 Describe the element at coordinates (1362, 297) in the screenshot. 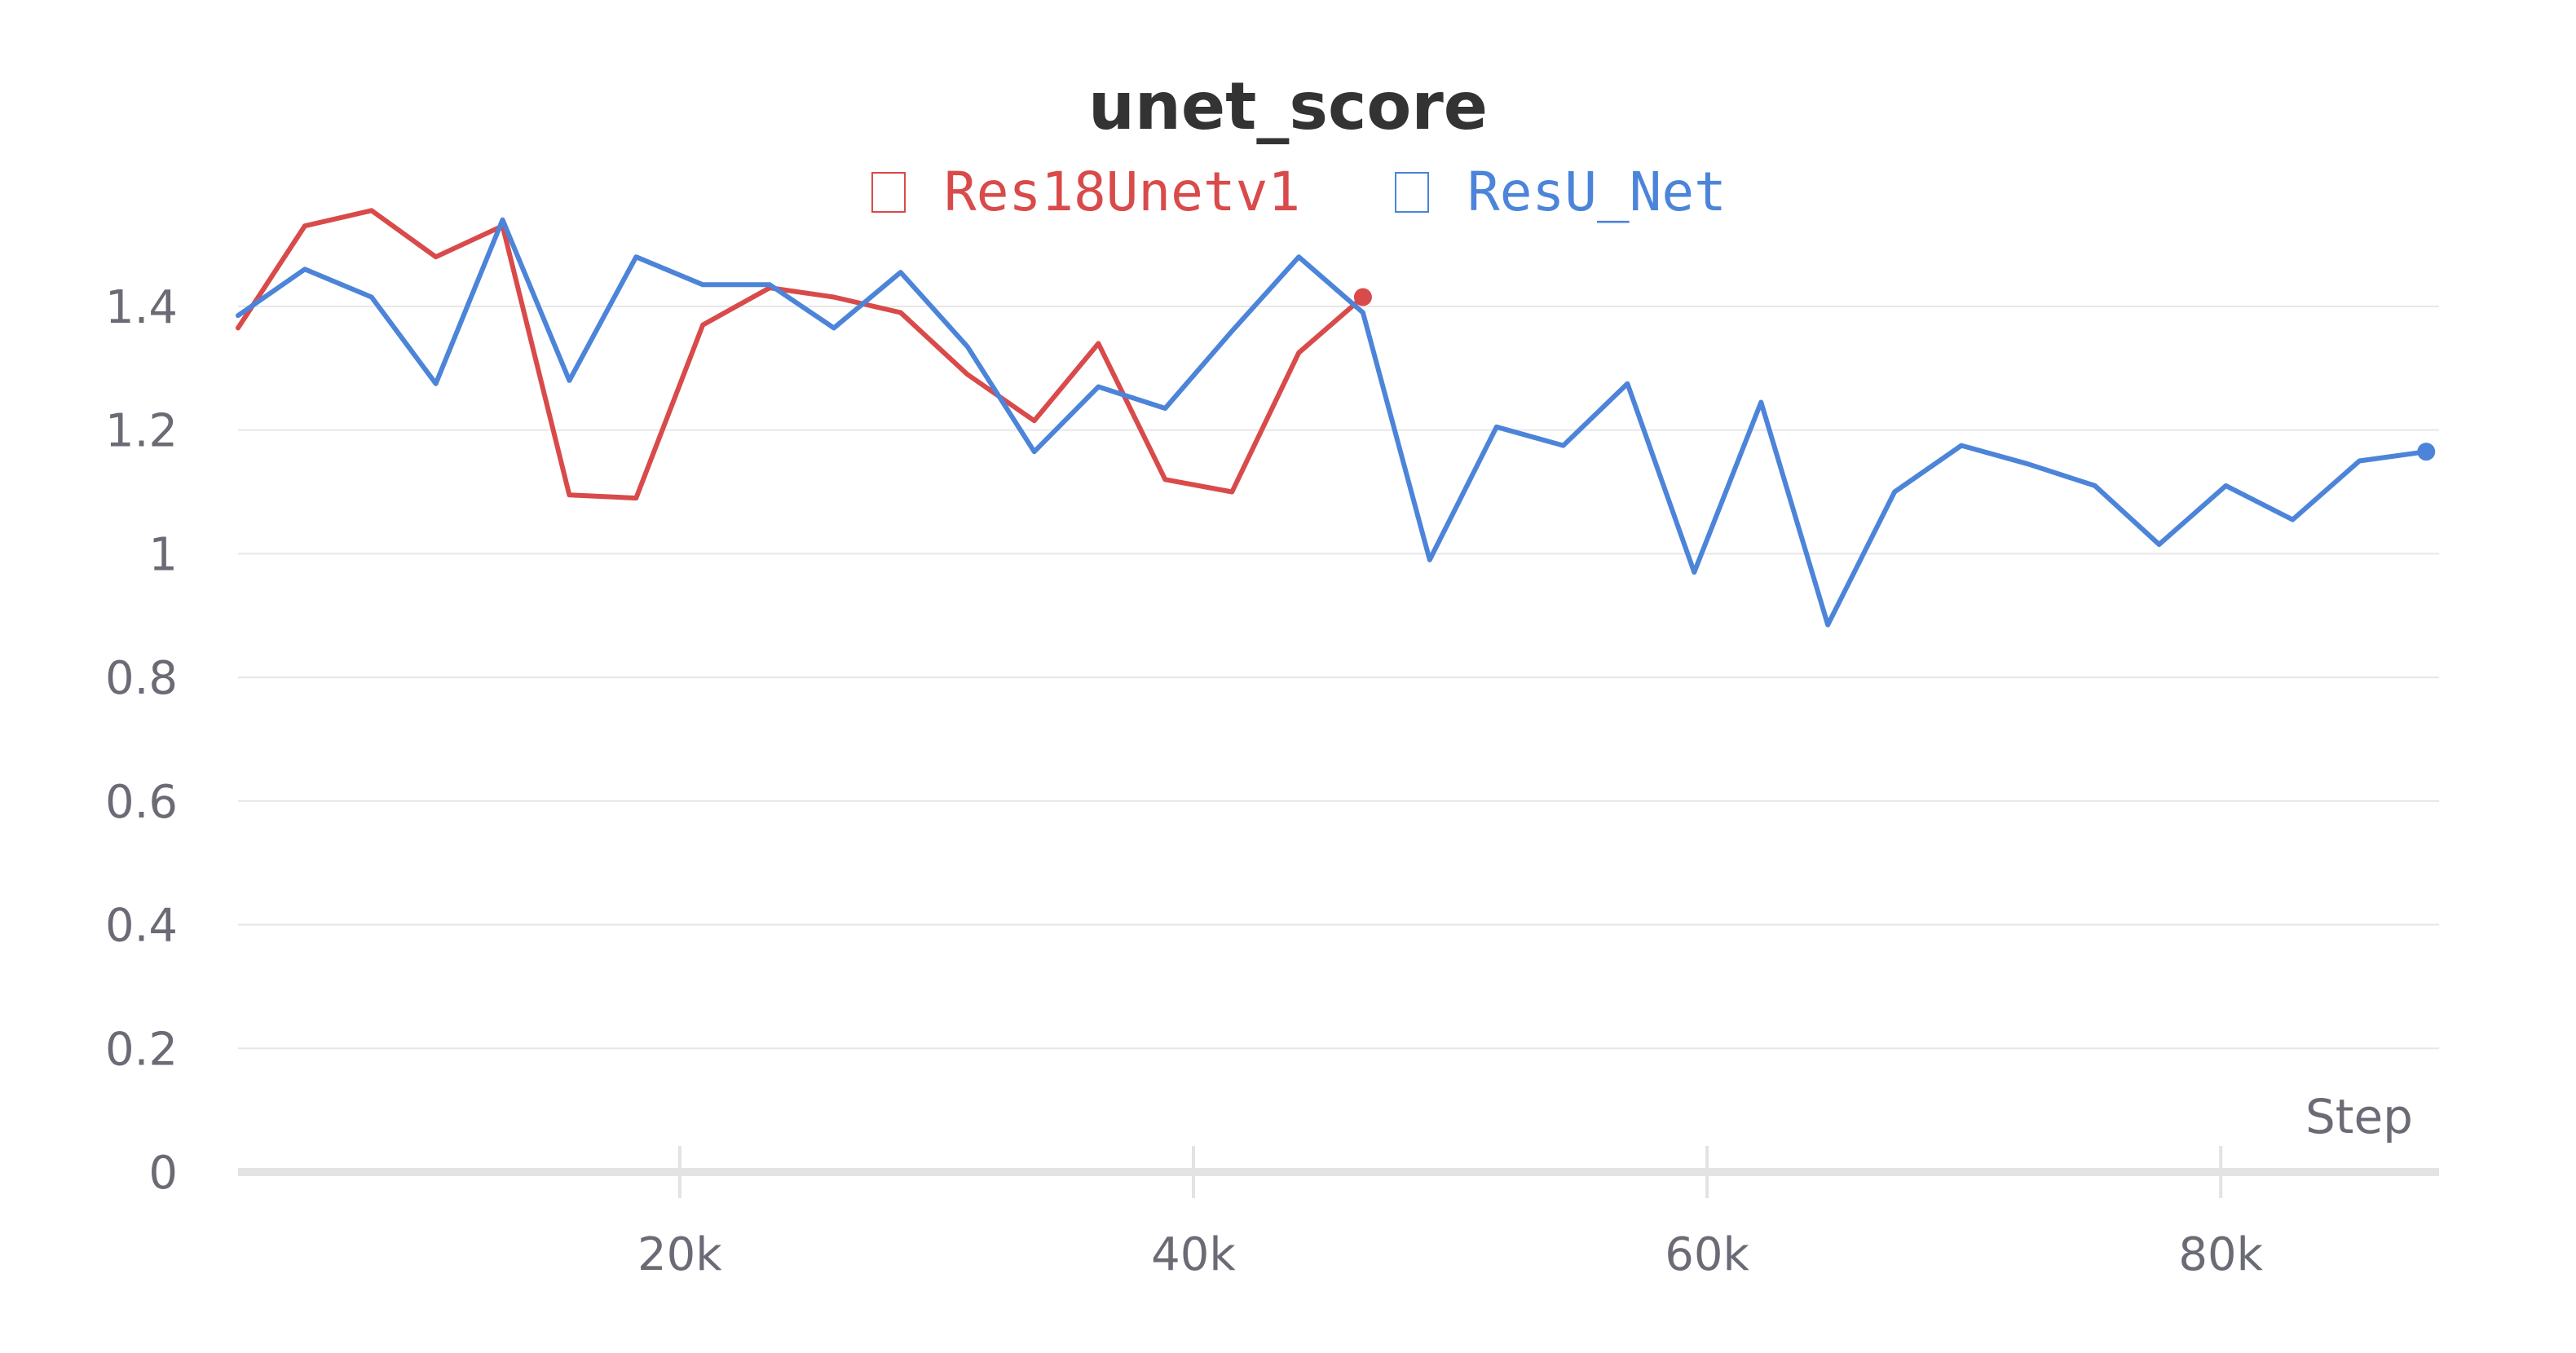

I see `series-end-marker-res18unetv1` at that location.